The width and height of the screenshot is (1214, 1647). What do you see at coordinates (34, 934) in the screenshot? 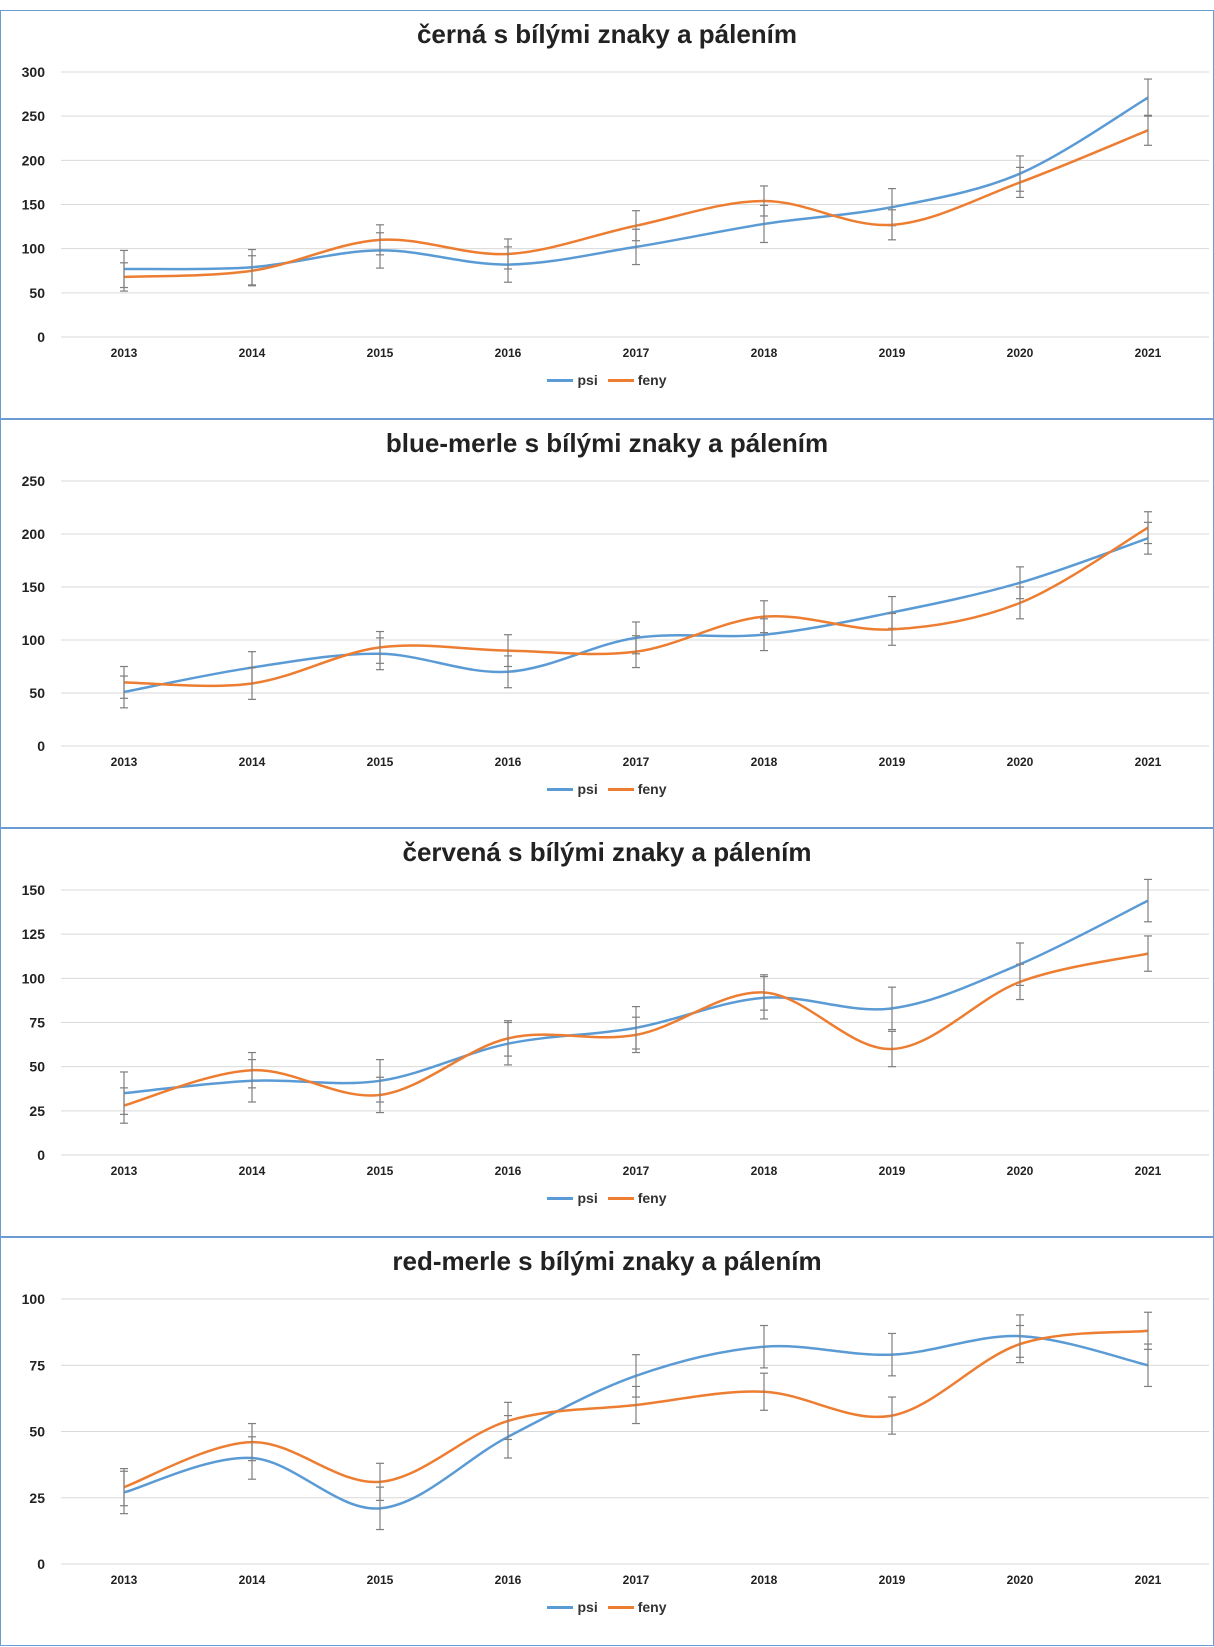
I see `y-tick-label: 125` at bounding box center [34, 934].